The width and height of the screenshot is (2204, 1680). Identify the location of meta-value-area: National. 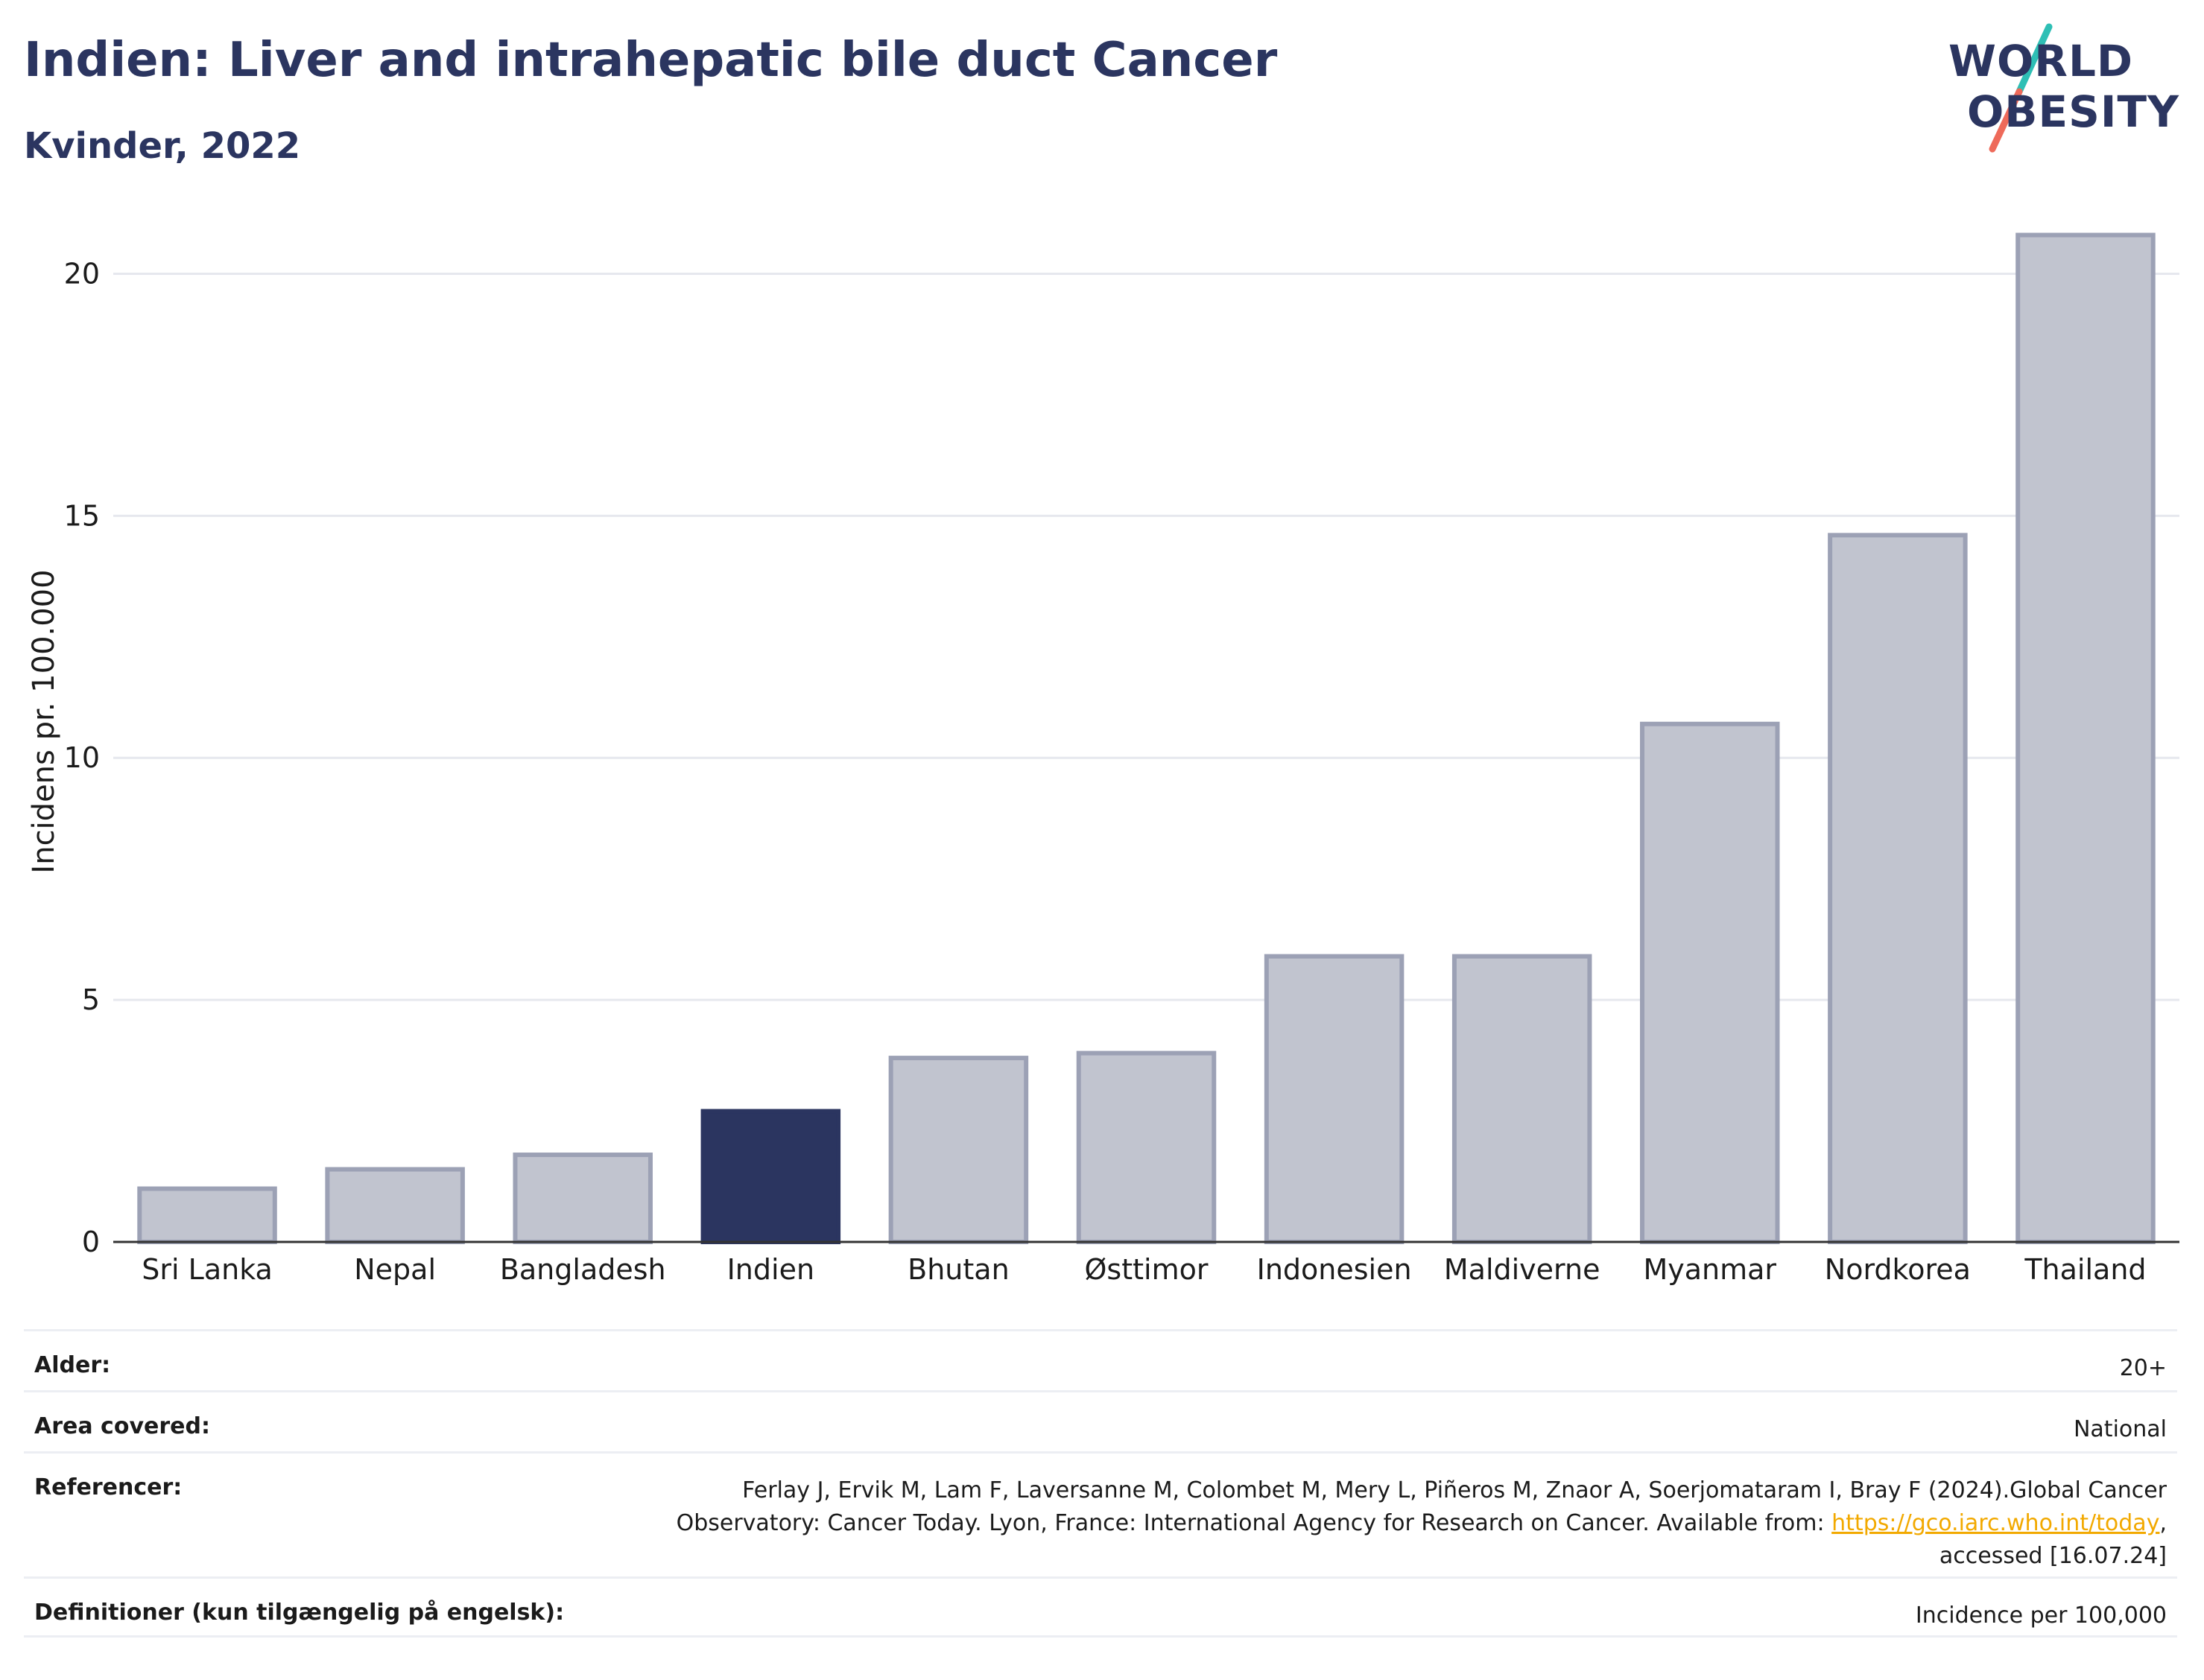
(2120, 1429).